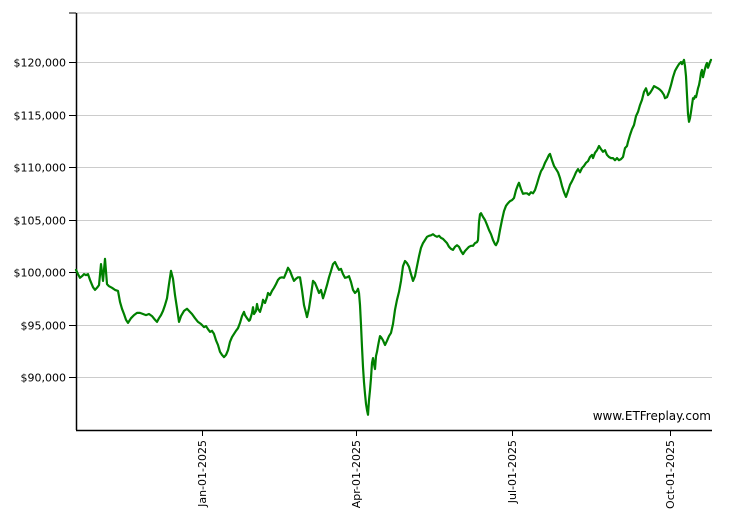  Describe the element at coordinates (44, 378) in the screenshot. I see `y-tick-label: $90,000` at that location.